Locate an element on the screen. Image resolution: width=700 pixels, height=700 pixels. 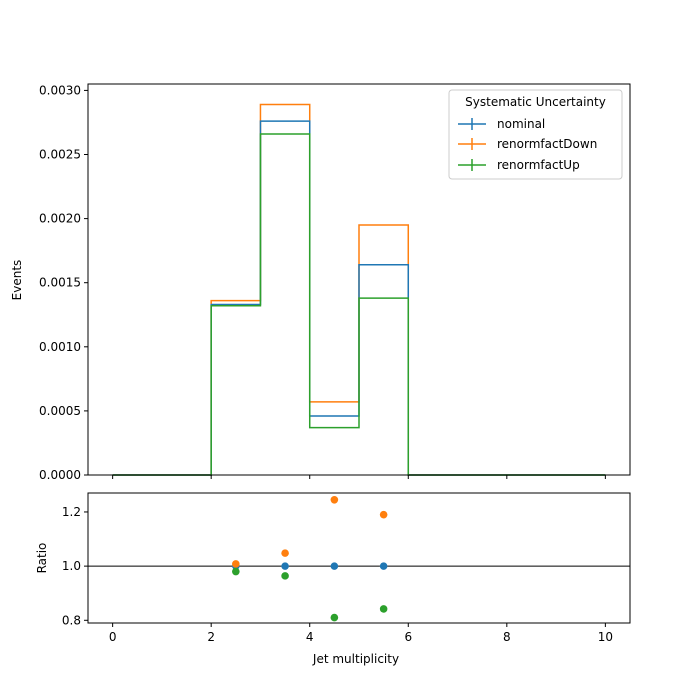
ratio-y-axis-ticks: 0.8 1.0 1.2 is located at coordinates (75, 566).